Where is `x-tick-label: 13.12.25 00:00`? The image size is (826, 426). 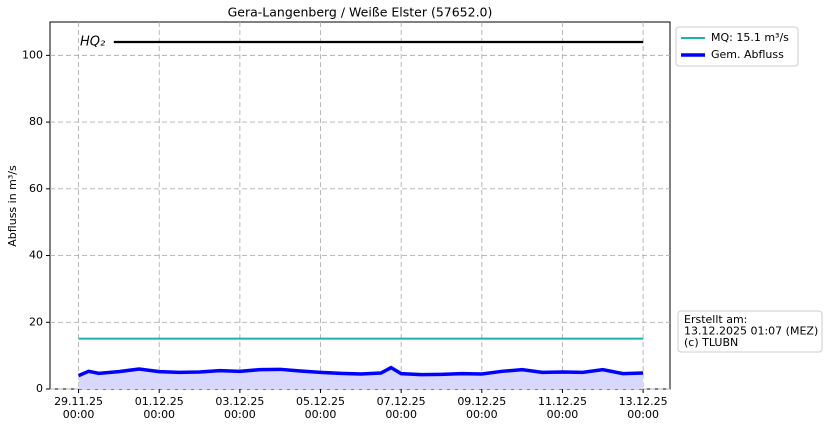 x-tick-label: 13.12.25 00:00 is located at coordinates (643, 408).